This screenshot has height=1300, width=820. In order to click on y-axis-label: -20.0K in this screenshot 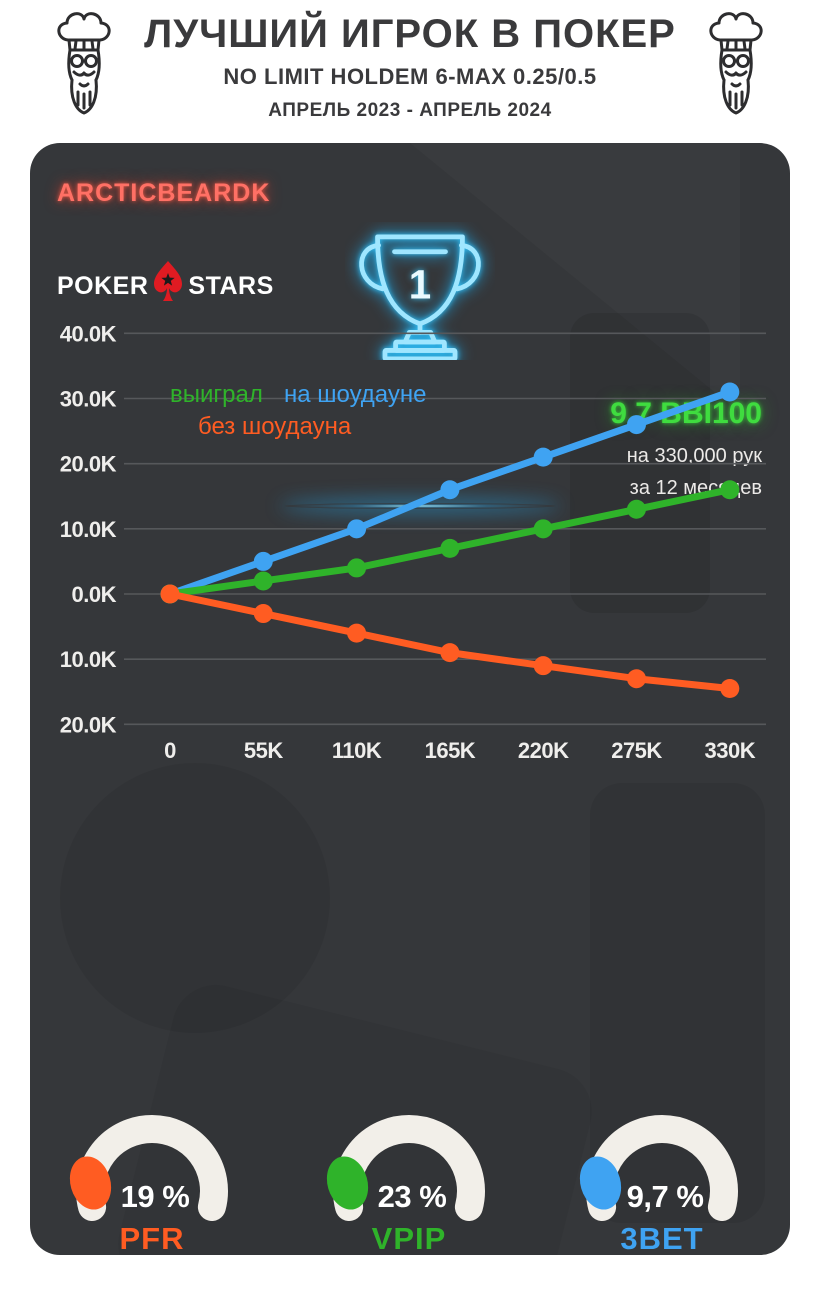, I will do `click(88, 724)`.